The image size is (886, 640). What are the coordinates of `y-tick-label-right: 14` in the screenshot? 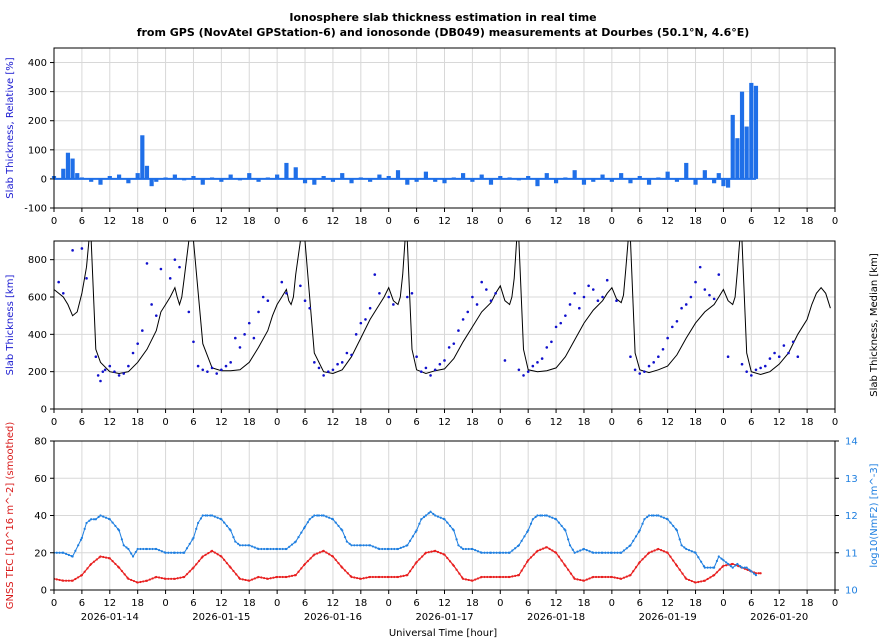 It's located at (851, 442).